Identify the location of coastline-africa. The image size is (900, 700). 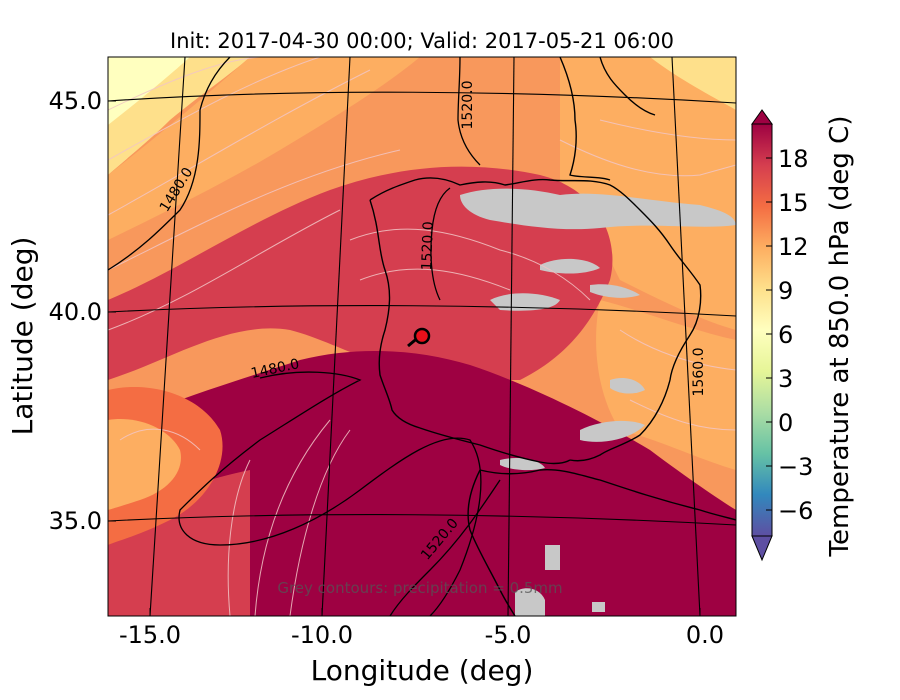
(607, 494).